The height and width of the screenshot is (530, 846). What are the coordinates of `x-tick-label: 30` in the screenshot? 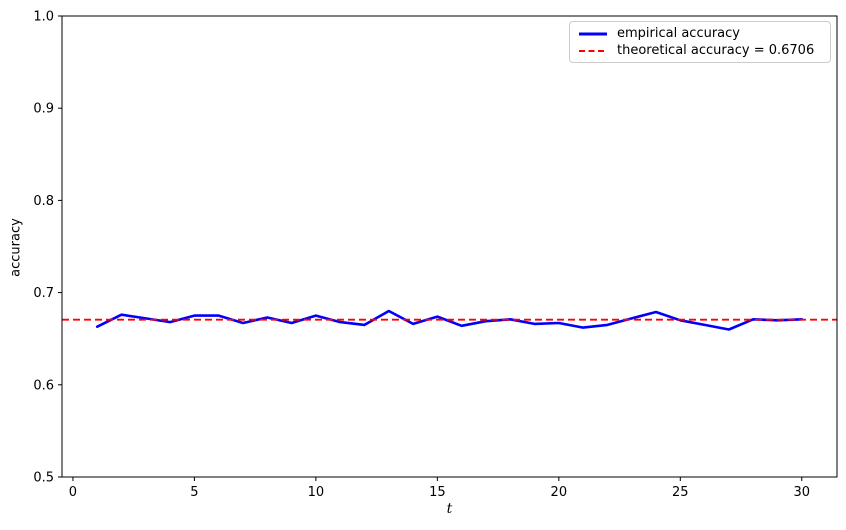 It's located at (801, 492).